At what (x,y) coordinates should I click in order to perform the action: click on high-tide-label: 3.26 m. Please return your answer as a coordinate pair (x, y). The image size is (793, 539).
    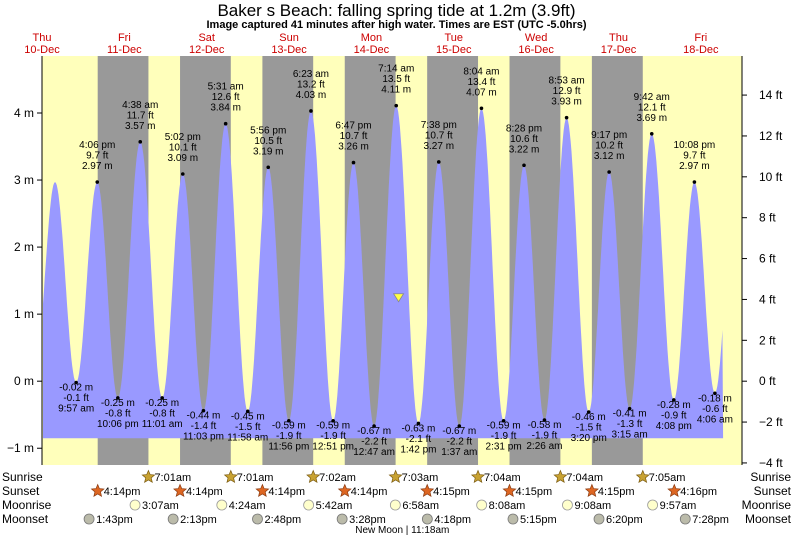
    Looking at the image, I should click on (353, 147).